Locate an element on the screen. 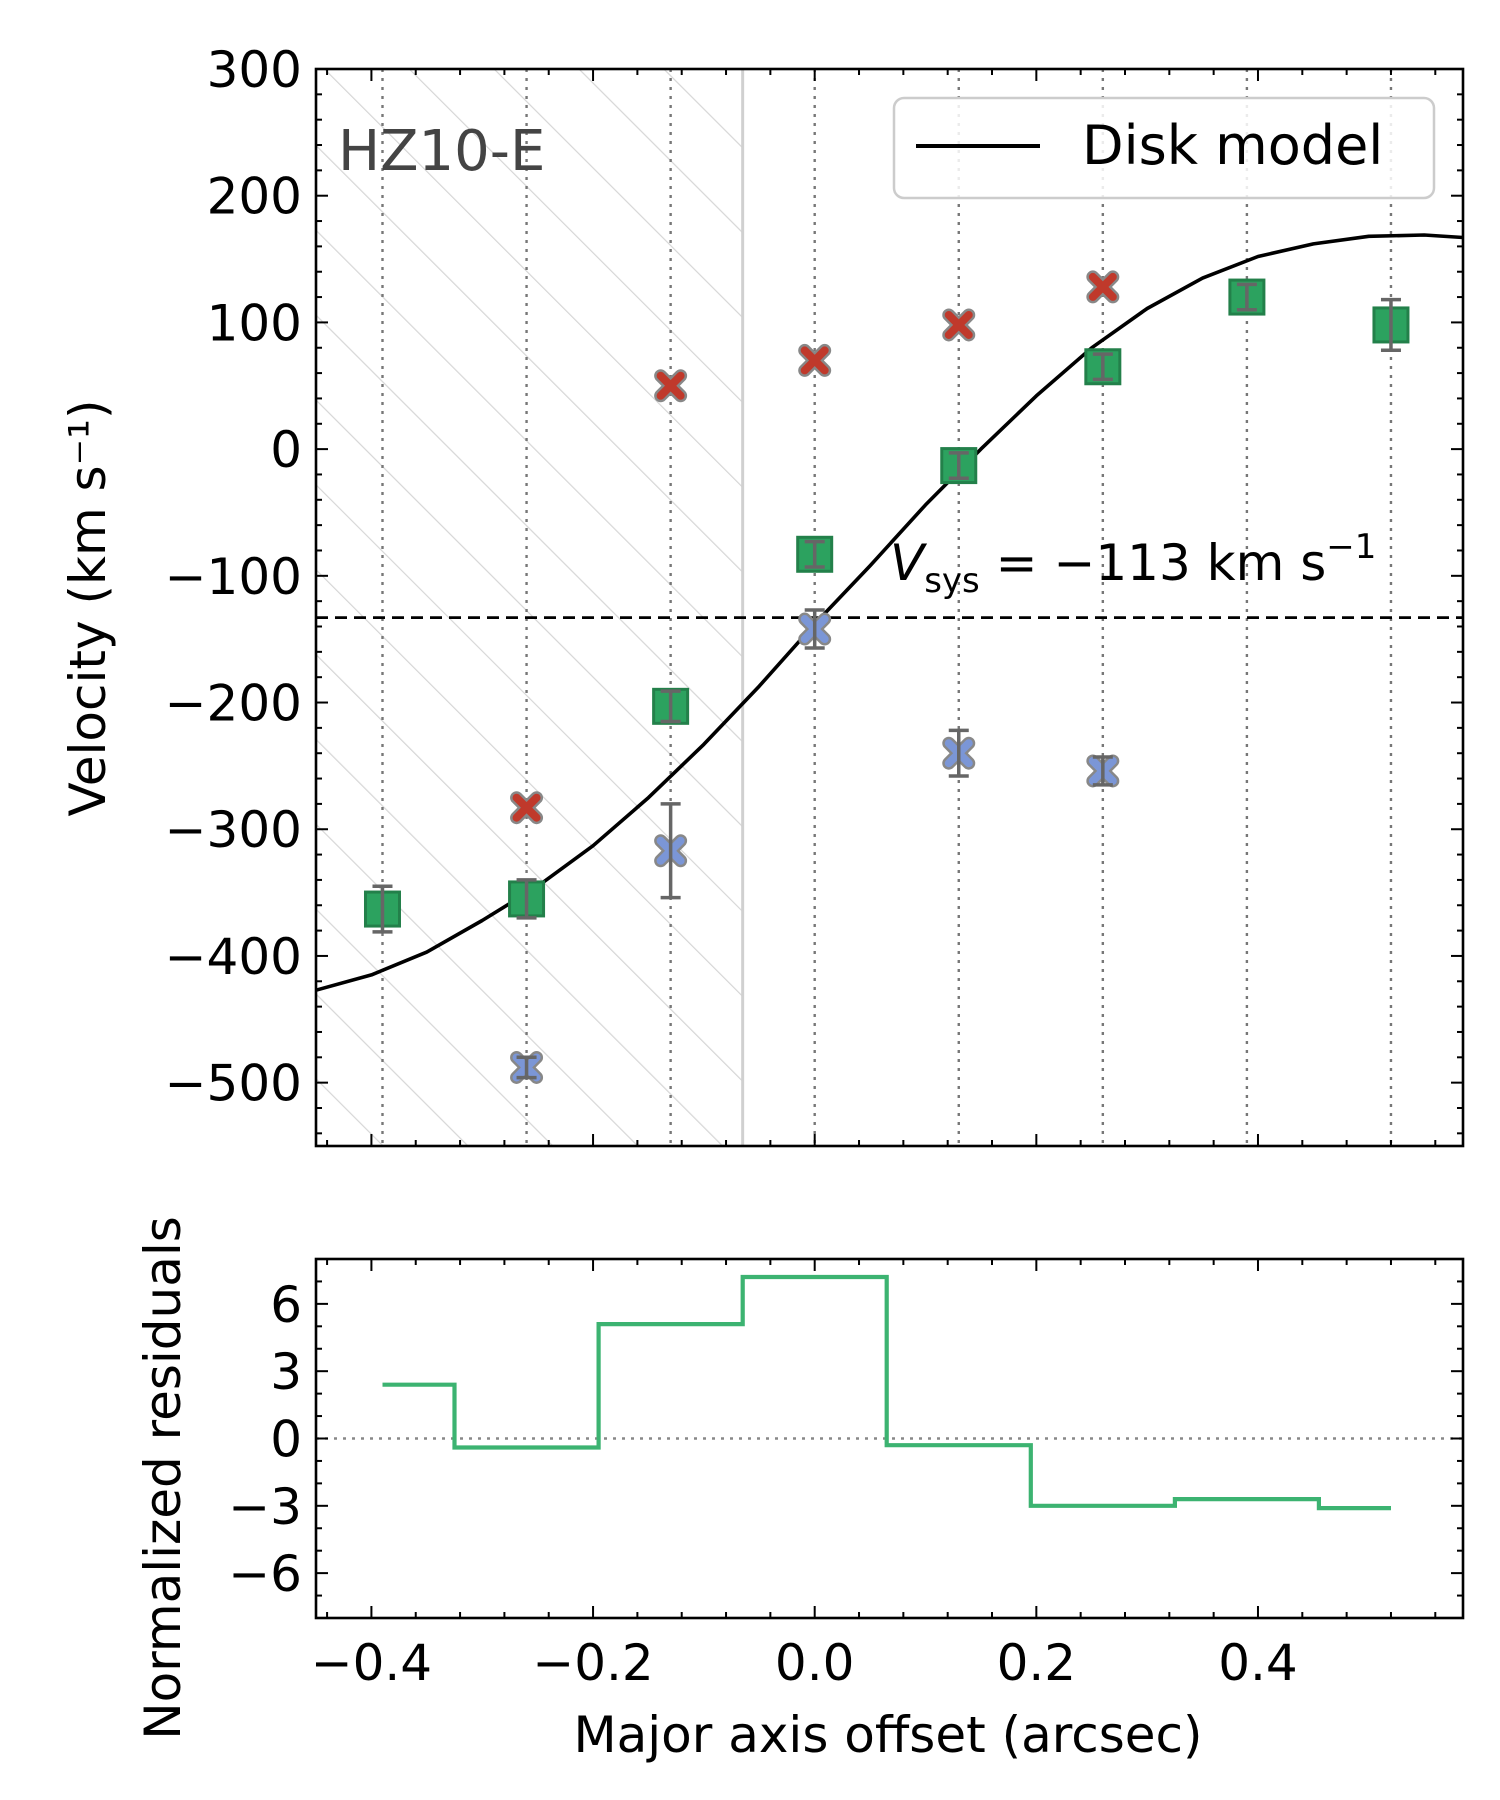  x-tick-label: 0.0 is located at coordinates (815, 1663).